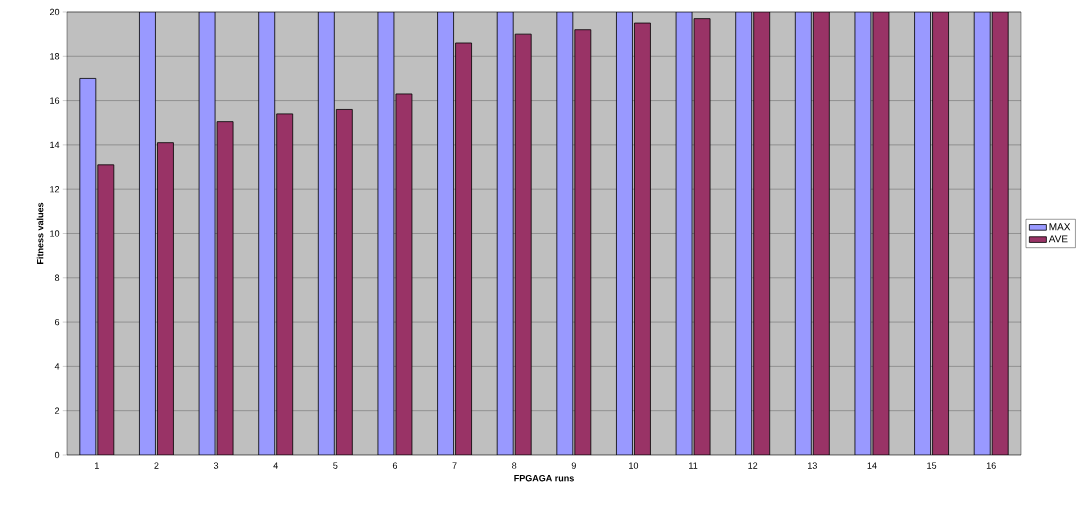 The width and height of the screenshot is (1083, 510). Describe the element at coordinates (932, 465) in the screenshot. I see `x-tick-label: 15` at that location.